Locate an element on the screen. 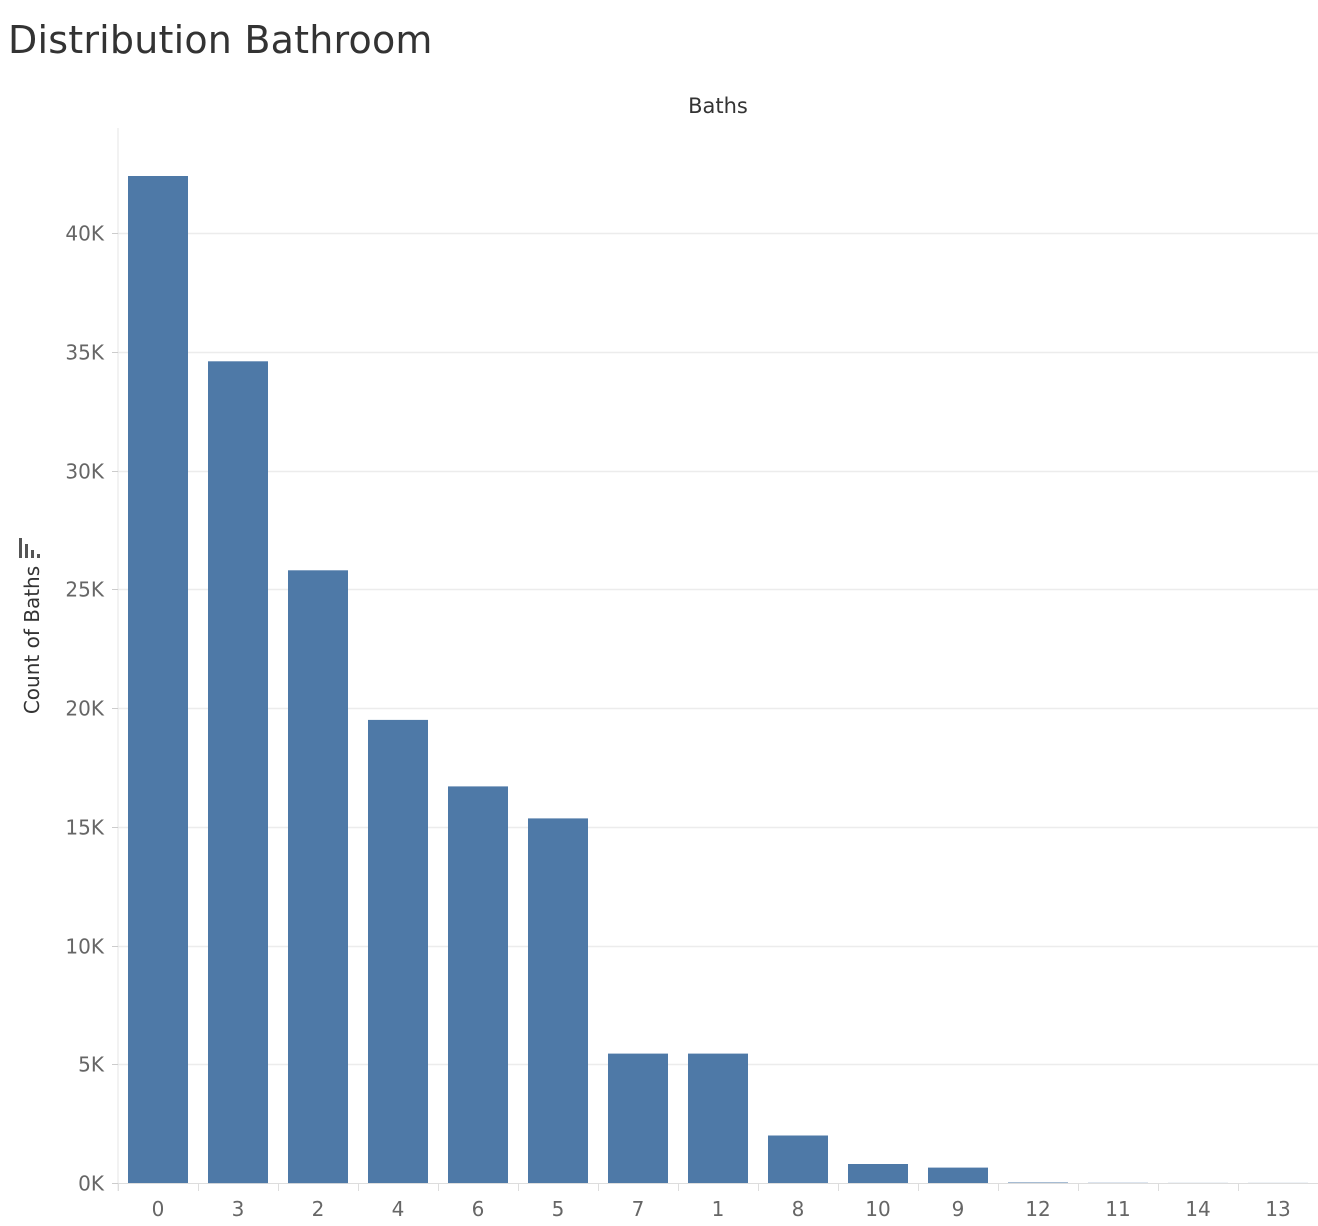 The height and width of the screenshot is (1226, 1318). y-tick-label: 40K is located at coordinates (84, 234).